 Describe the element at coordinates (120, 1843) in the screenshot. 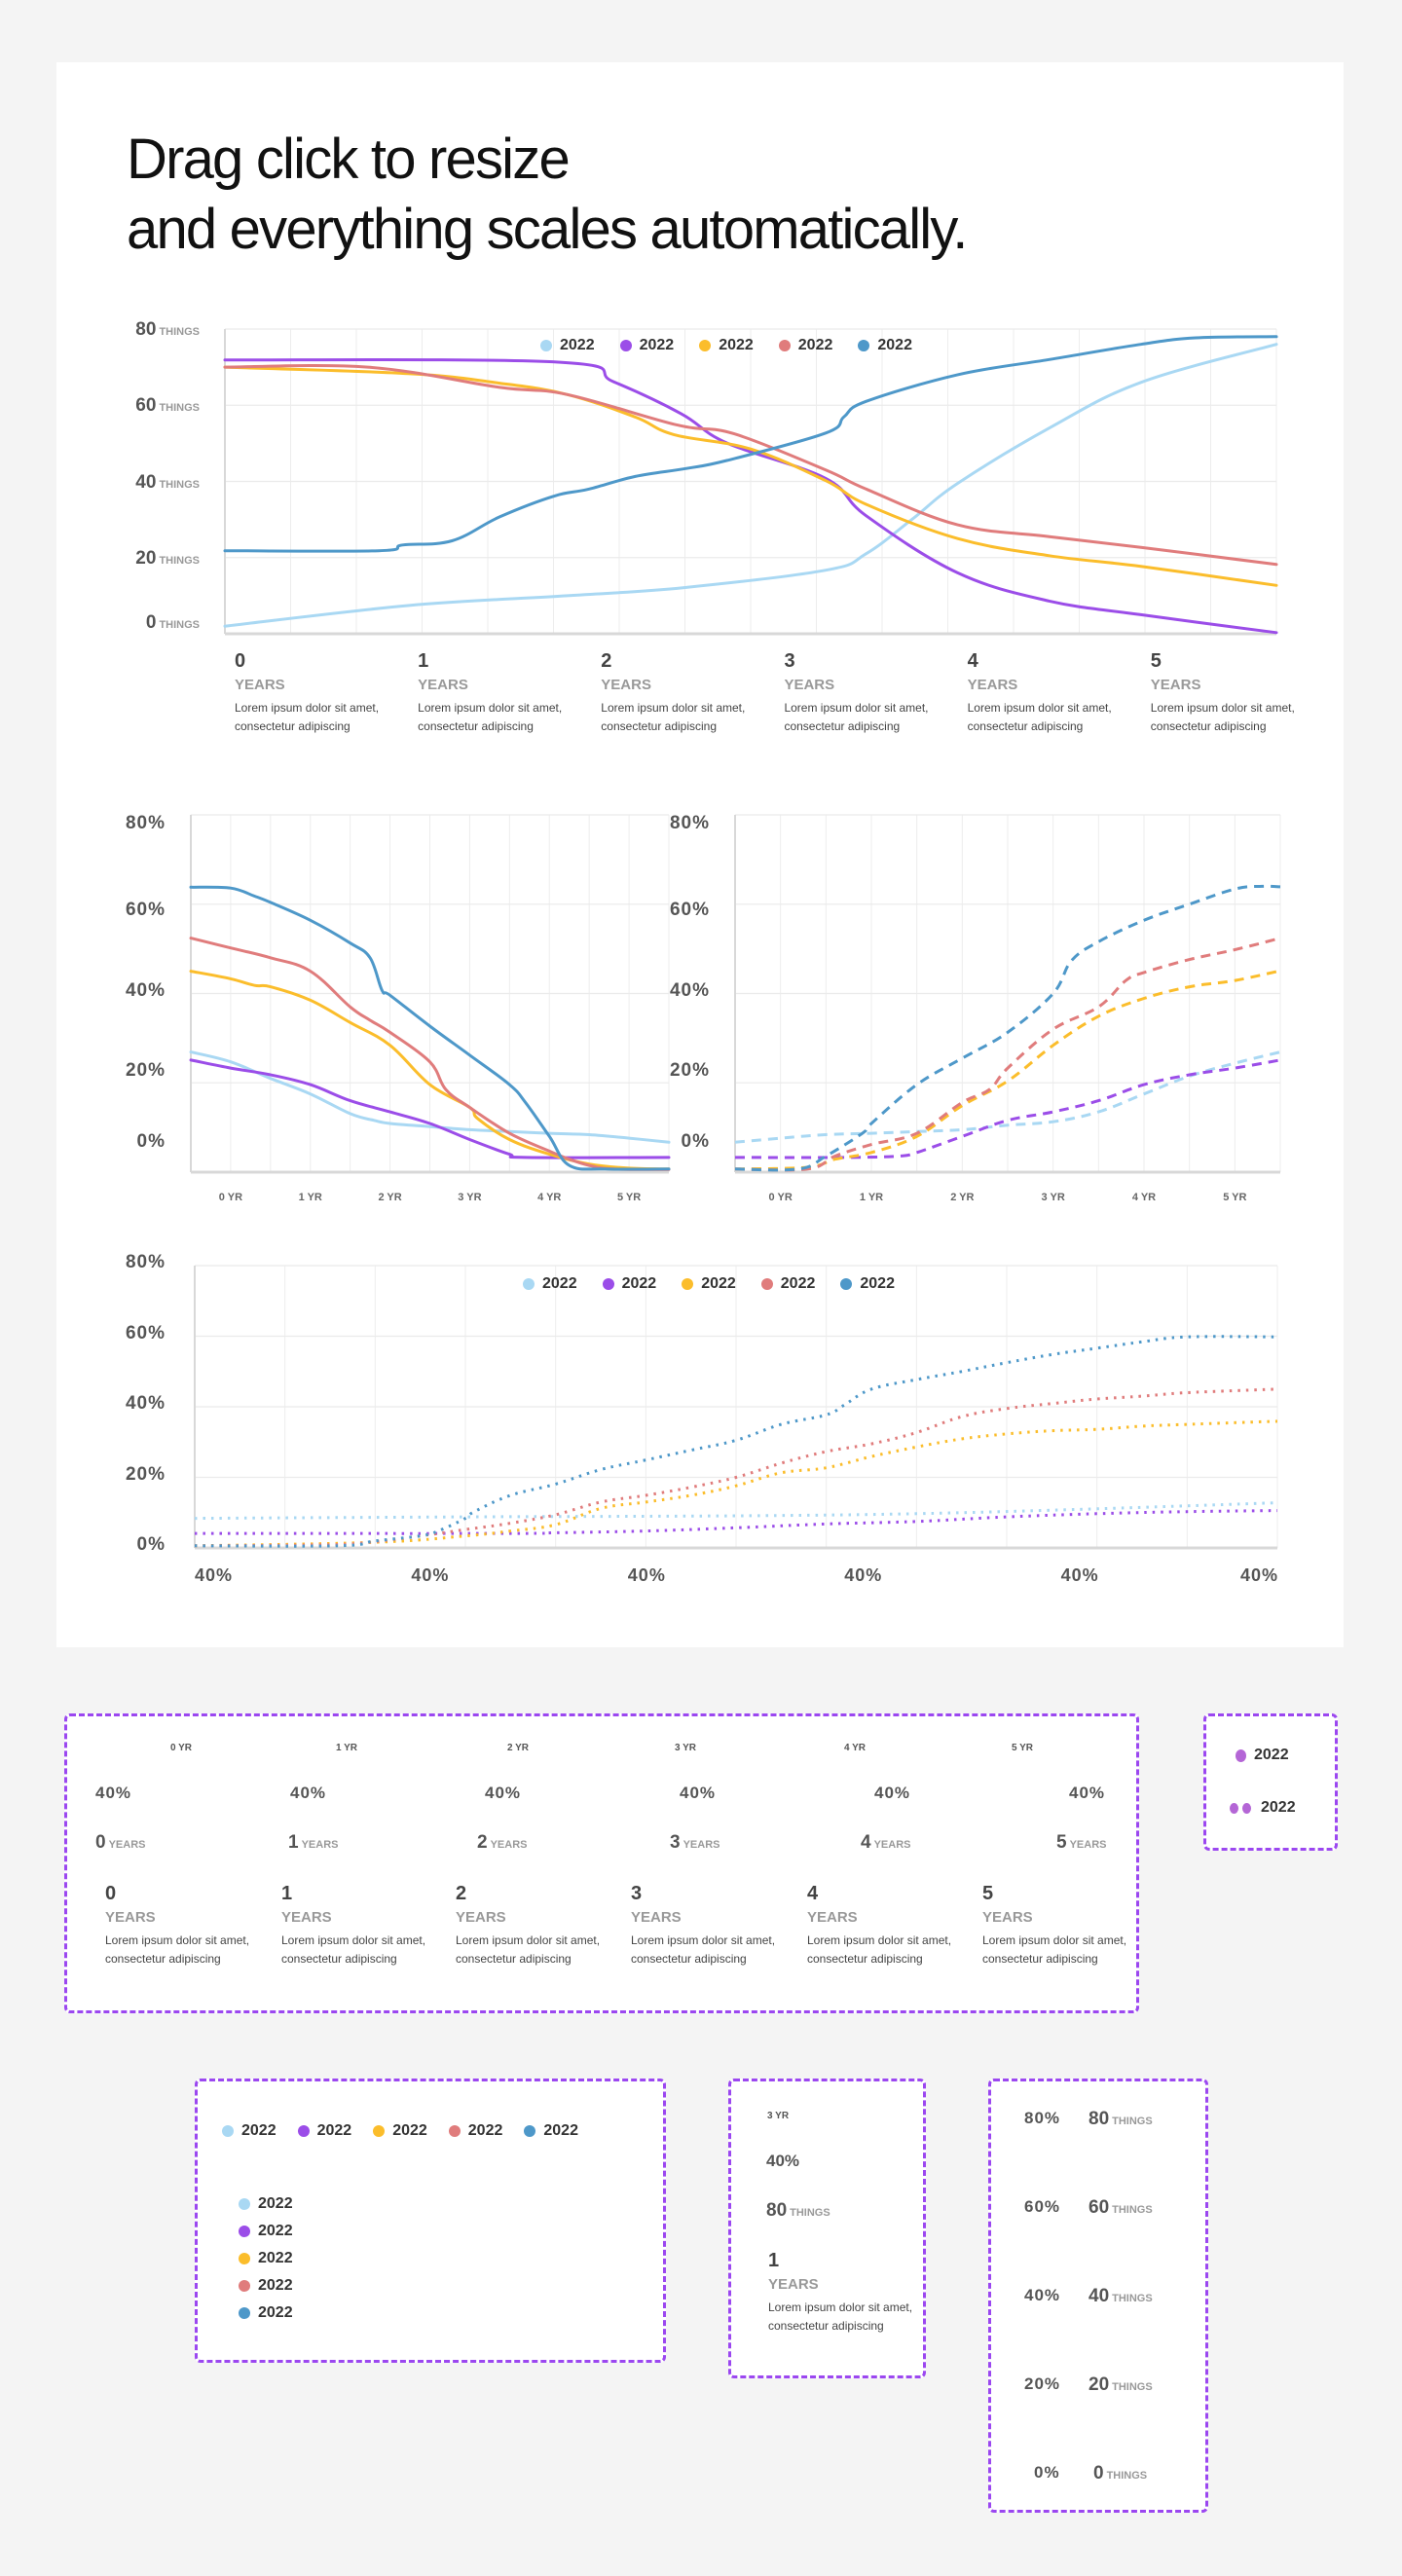

I see `year-inline-label: 0 YEARS` at that location.